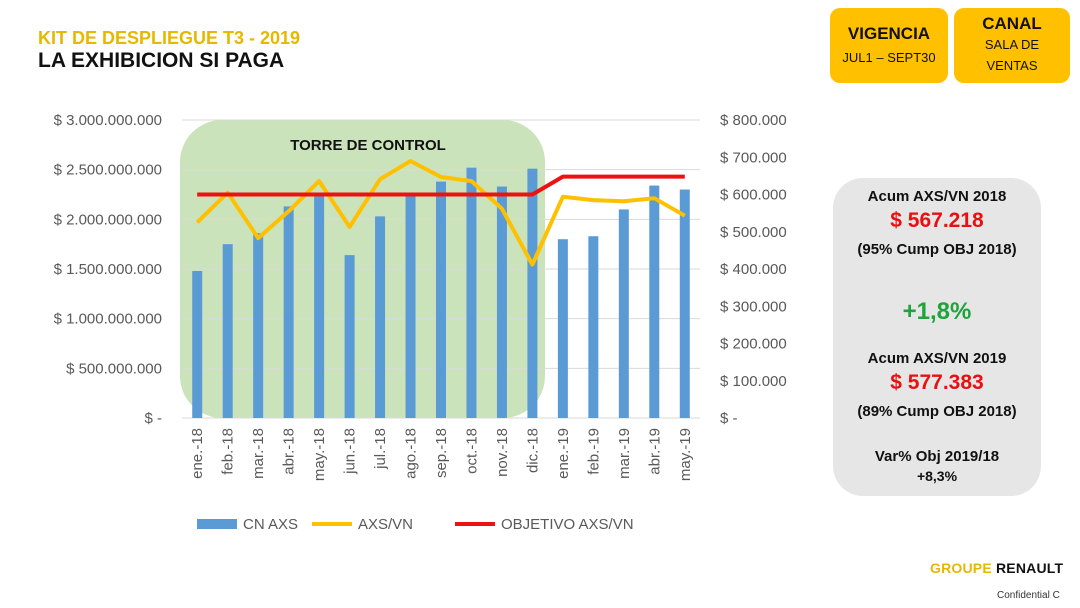 Image resolution: width=1080 pixels, height=608 pixels. I want to click on right-axis-tick-label: $ 700.000, so click(753, 157).